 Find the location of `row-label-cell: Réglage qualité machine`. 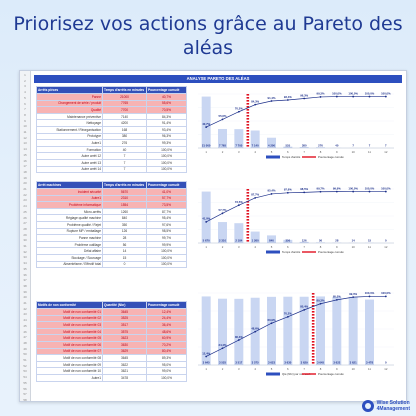

row-label-cell: Réglage qualité machine is located at coordinates (69, 218).